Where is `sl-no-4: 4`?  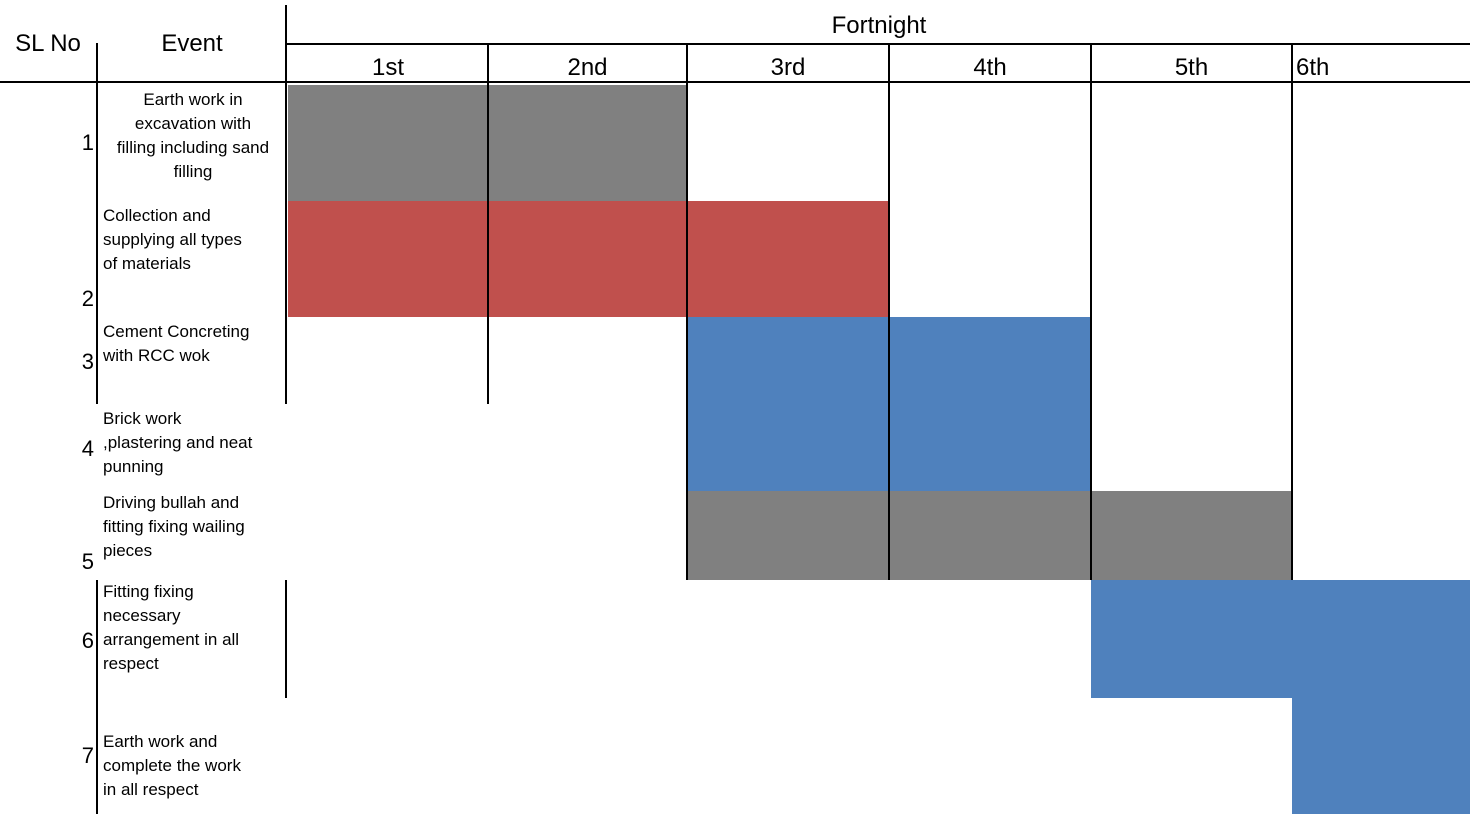 sl-no-4: 4 is located at coordinates (87, 448).